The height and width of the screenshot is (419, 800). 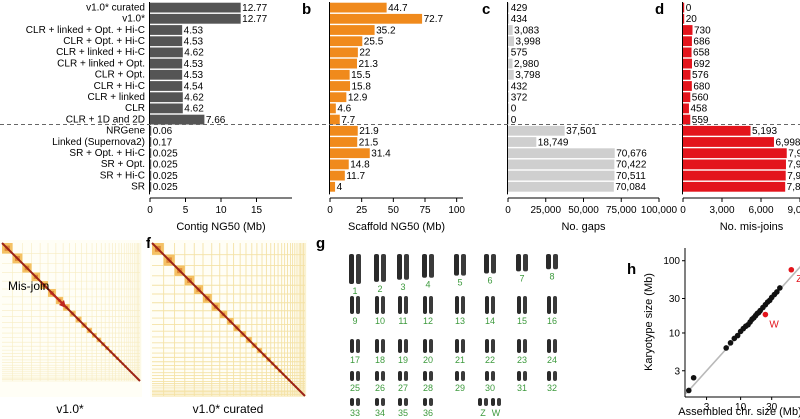 I want to click on bar-value-label: 7.7, so click(x=348, y=120).